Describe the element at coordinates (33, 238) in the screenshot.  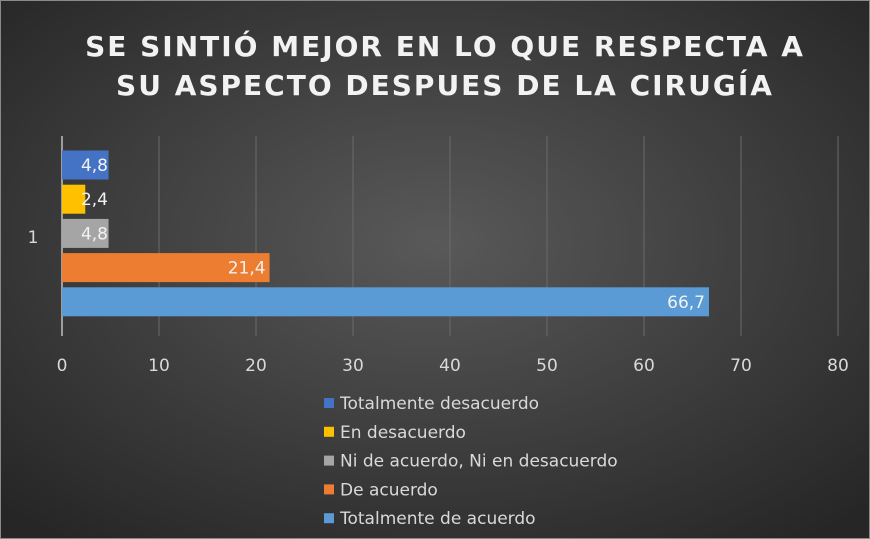
I see `y-tick-label: 1` at that location.